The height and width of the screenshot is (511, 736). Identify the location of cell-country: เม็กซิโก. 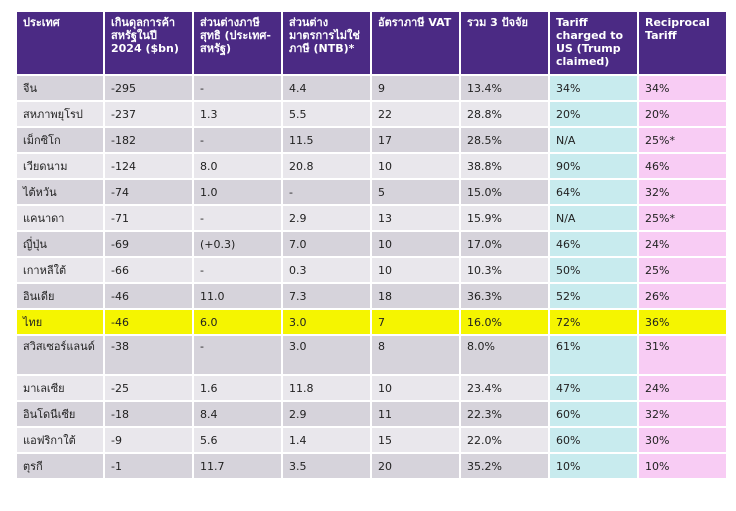
(60, 140).